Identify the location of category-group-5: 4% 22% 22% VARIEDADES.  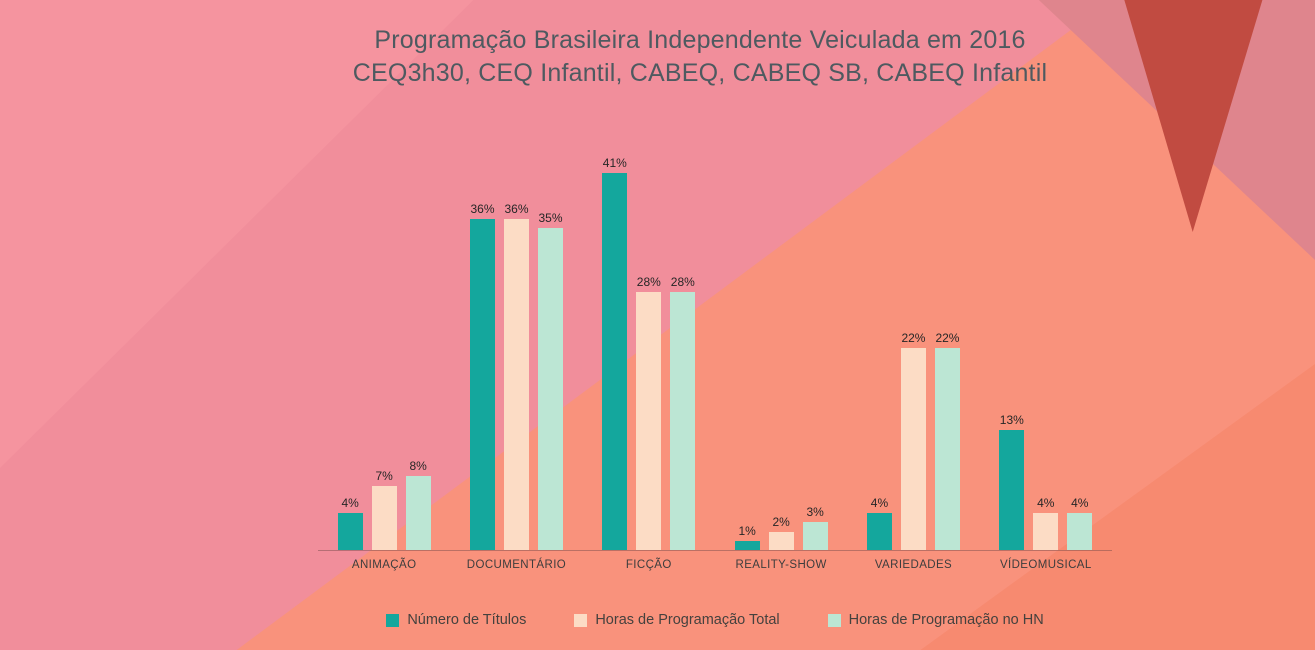
(913, 355).